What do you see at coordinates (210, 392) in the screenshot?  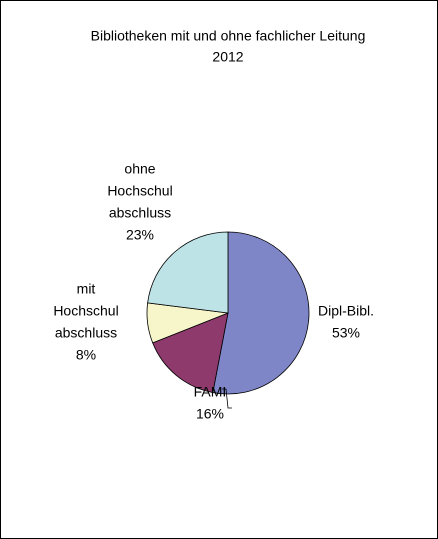 I see `slice-label: FAMI` at bounding box center [210, 392].